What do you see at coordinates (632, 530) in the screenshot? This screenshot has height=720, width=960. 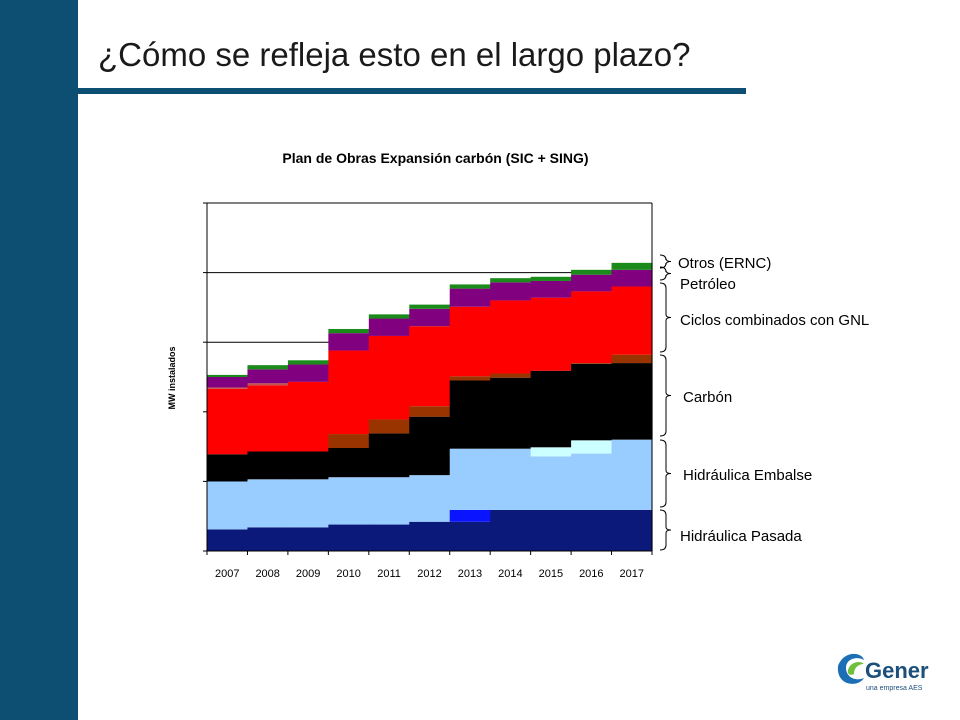 I see `bar-segment-hp_base-2017` at bounding box center [632, 530].